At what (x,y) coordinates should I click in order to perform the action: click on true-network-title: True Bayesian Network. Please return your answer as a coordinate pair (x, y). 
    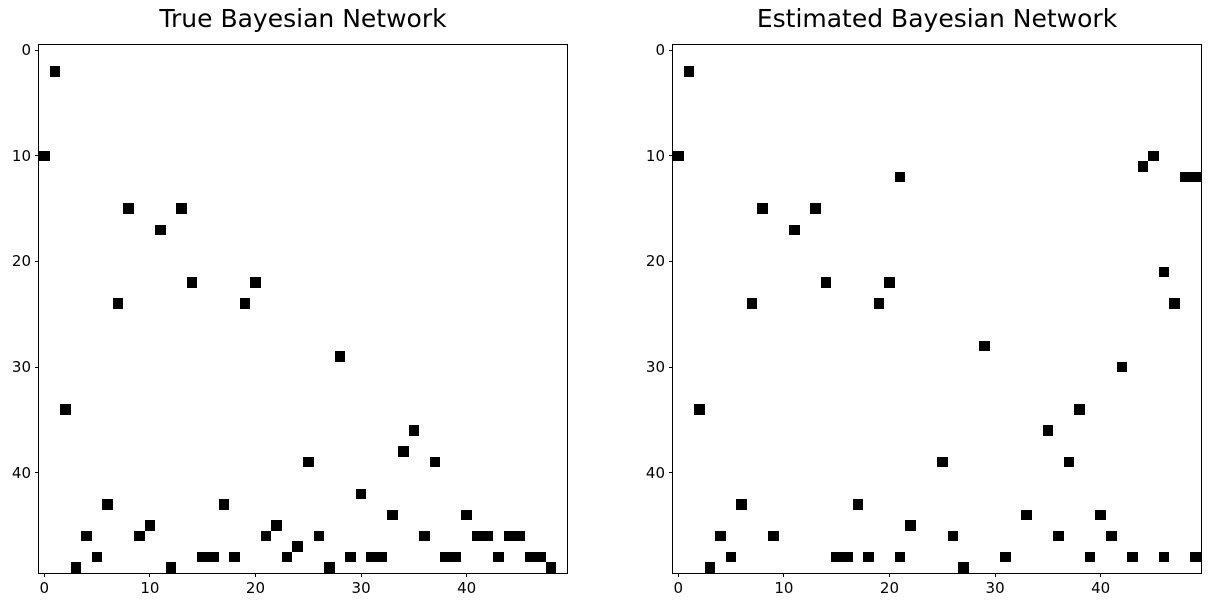
    Looking at the image, I should click on (303, 18).